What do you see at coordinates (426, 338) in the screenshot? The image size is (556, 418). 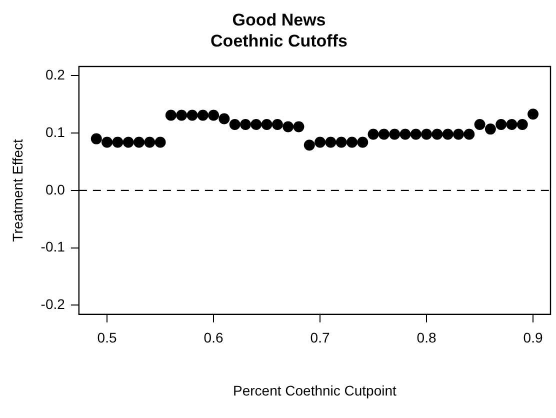 I see `x-tick-label: 0.8` at bounding box center [426, 338].